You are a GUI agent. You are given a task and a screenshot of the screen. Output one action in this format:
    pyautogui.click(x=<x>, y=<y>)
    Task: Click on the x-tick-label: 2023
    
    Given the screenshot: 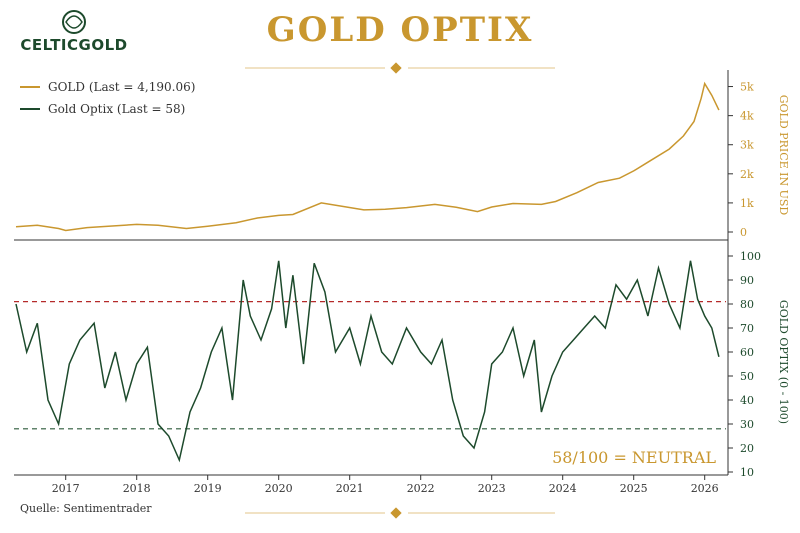 What is the action you would take?
    pyautogui.click(x=492, y=488)
    